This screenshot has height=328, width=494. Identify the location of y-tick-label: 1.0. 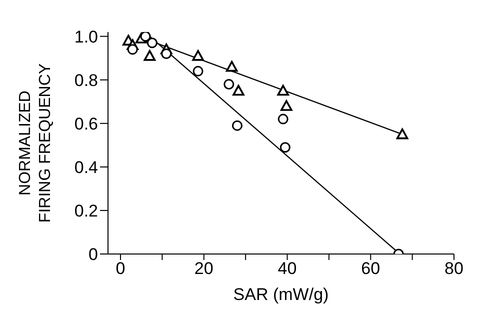
(86, 36).